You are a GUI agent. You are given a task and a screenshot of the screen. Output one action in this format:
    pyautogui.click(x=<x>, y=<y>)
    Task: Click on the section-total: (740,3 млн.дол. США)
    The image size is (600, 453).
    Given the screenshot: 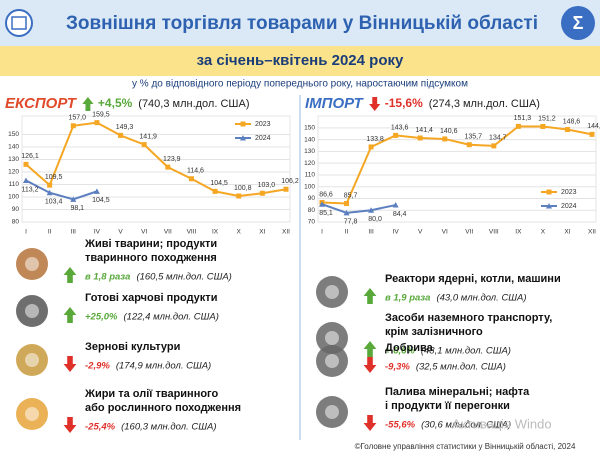 What is the action you would take?
    pyautogui.click(x=193, y=104)
    